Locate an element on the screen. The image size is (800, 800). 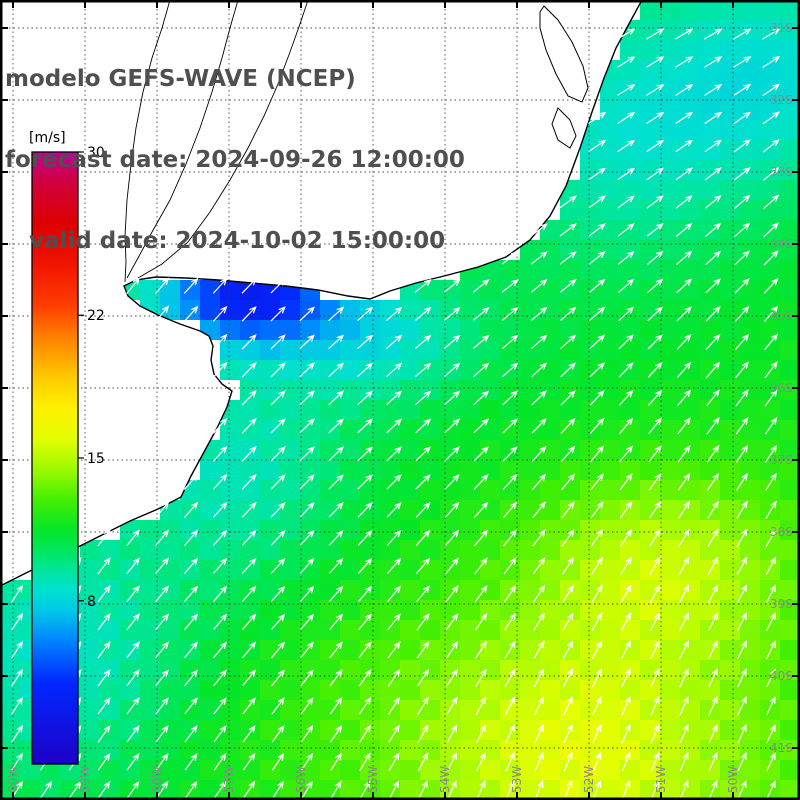
latitude-label: 40S is located at coordinates (781, 676).